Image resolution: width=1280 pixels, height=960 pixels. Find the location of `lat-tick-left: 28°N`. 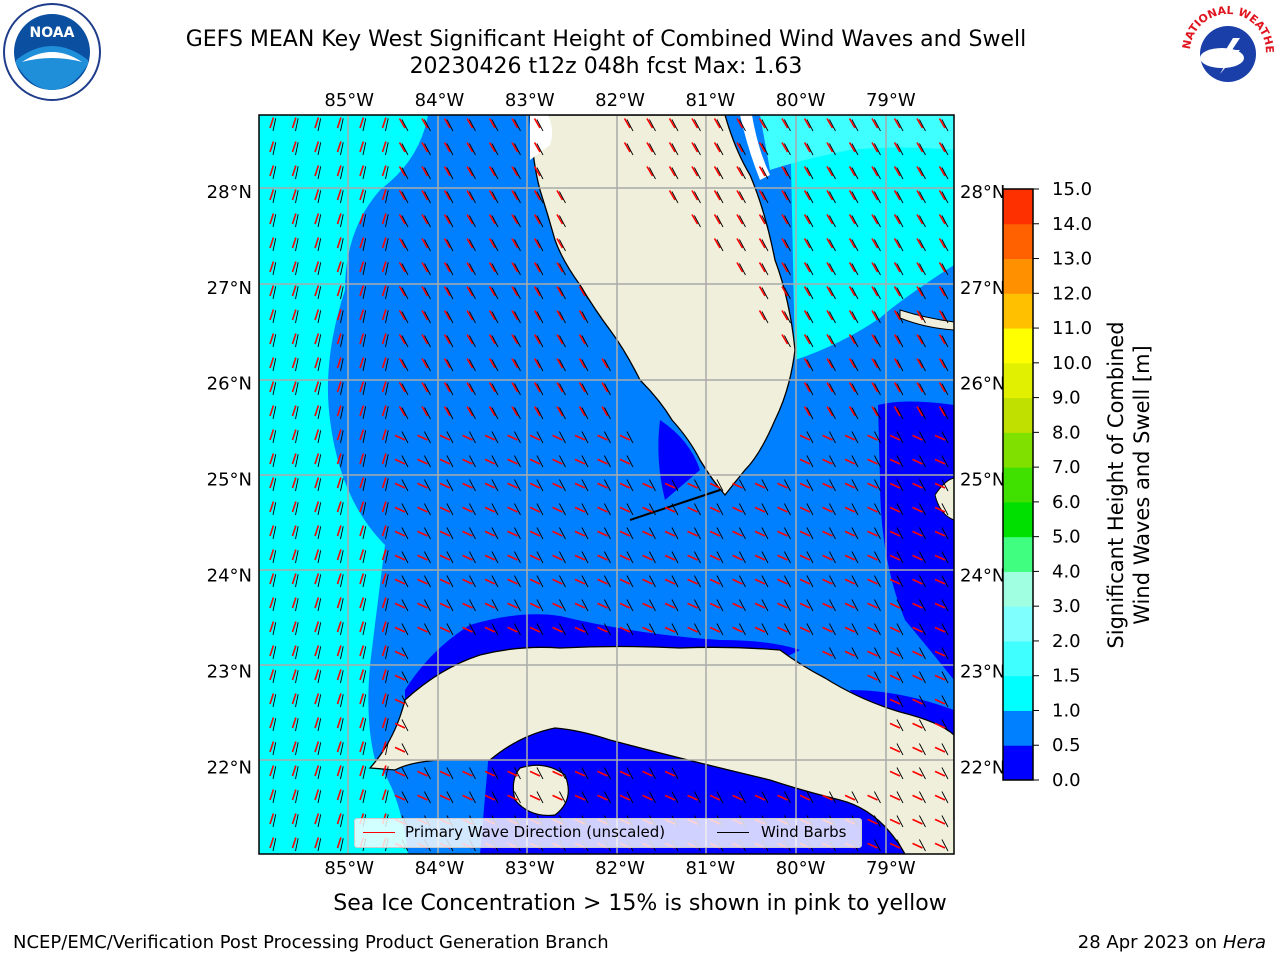

lat-tick-left: 28°N is located at coordinates (229, 192).